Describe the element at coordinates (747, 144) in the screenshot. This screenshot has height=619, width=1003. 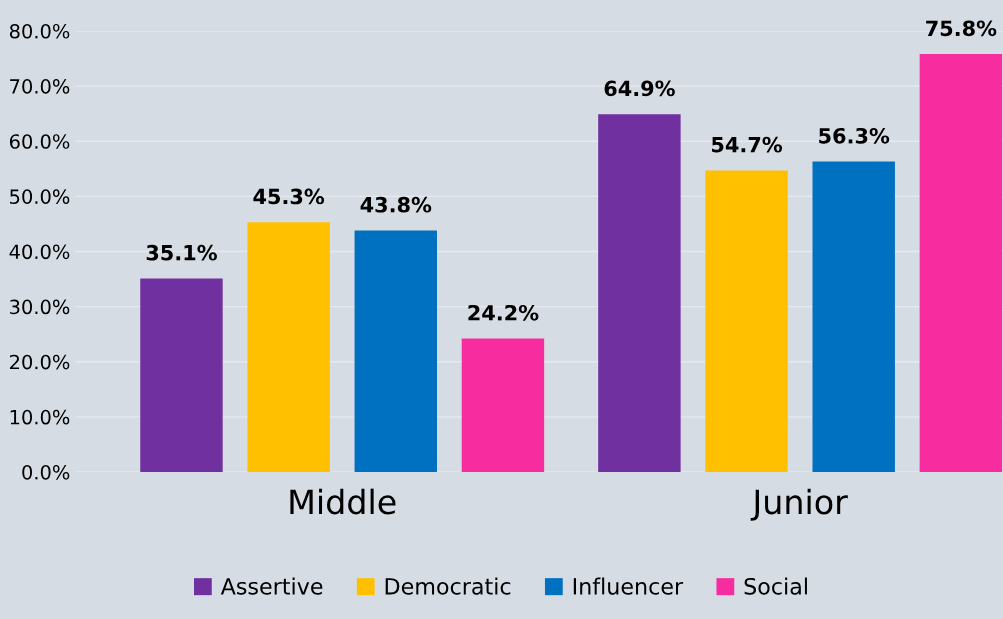
I see `text: 54.7%` at that location.